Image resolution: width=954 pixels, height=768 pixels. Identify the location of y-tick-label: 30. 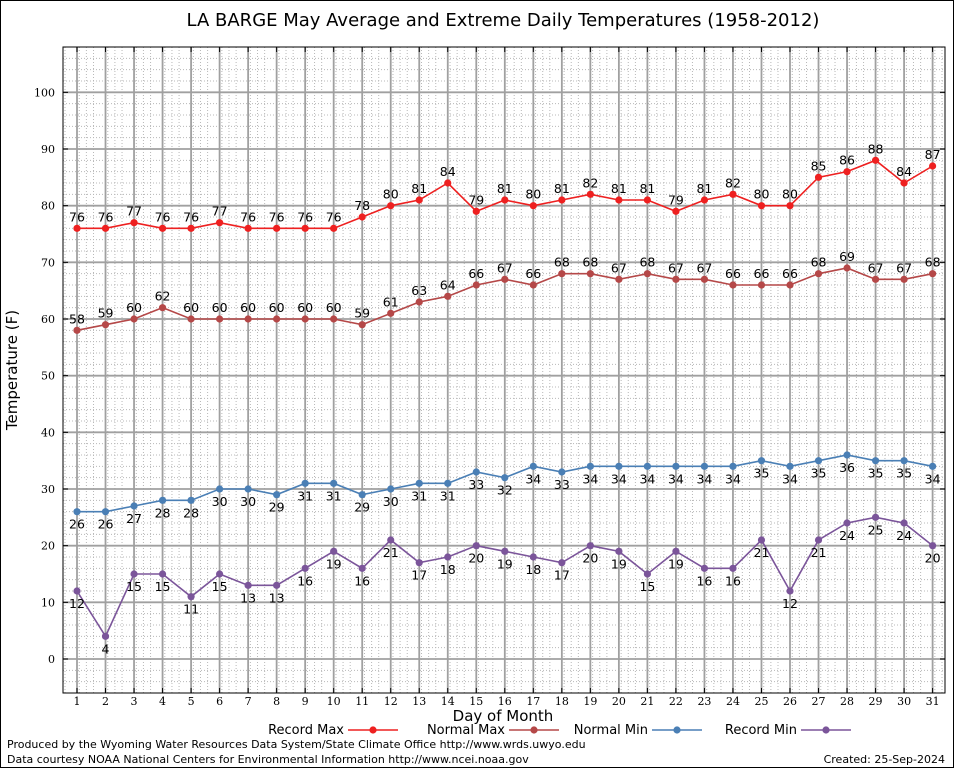
(48, 489).